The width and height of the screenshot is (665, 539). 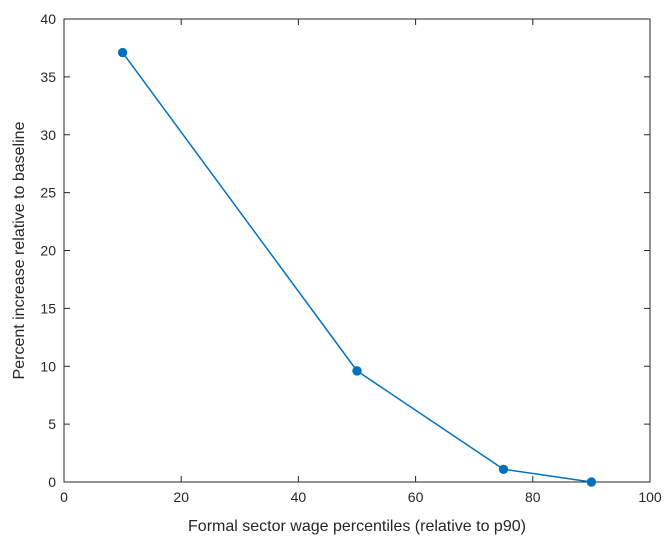 What do you see at coordinates (48, 193) in the screenshot?
I see `y-tick-label: 25` at bounding box center [48, 193].